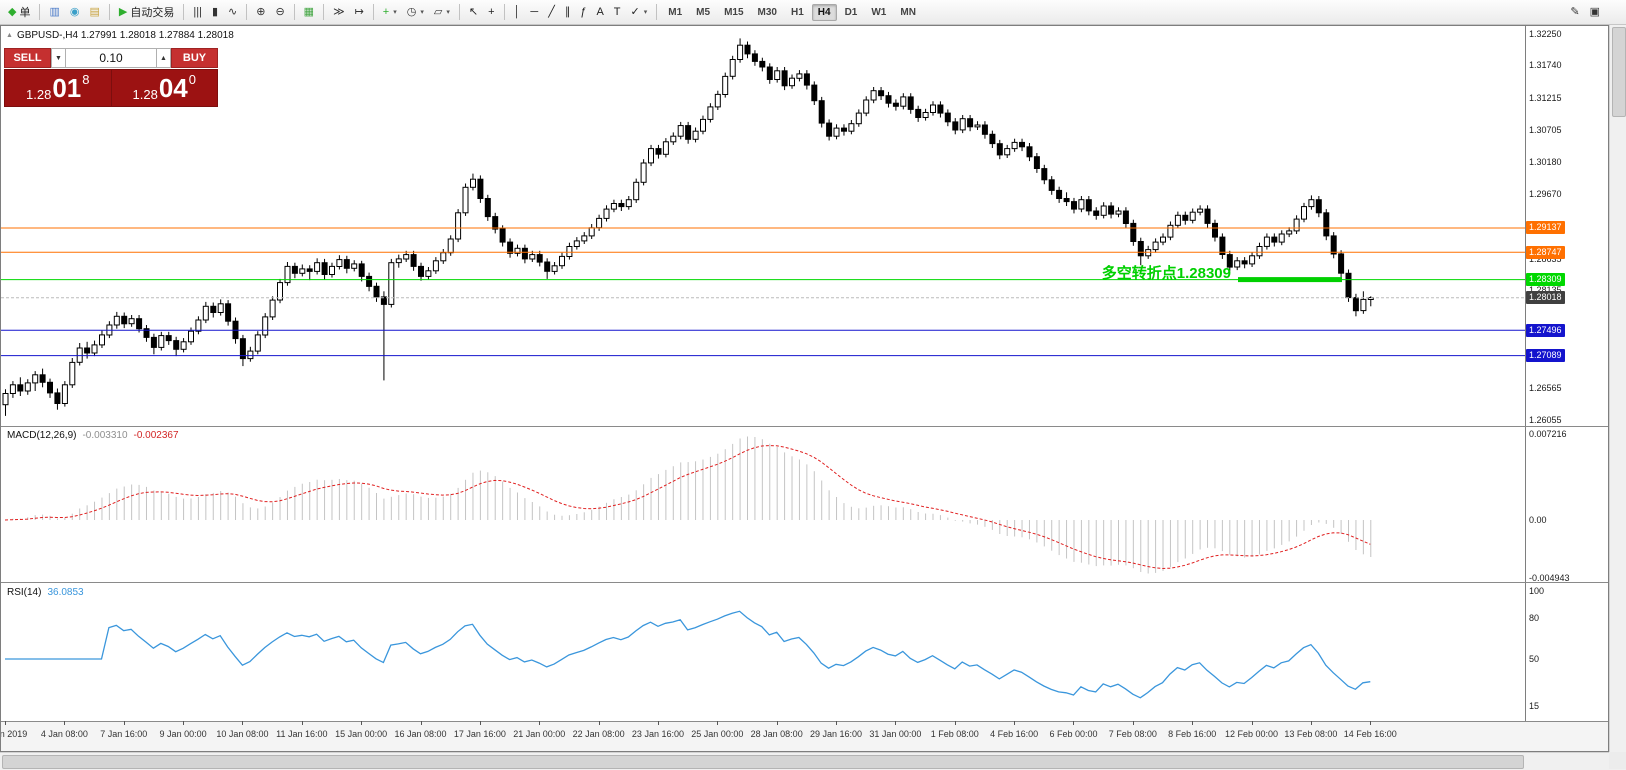 The width and height of the screenshot is (1626, 770). Describe the element at coordinates (152, 13) in the screenshot. I see `autotrading-label: 自动交易` at that location.